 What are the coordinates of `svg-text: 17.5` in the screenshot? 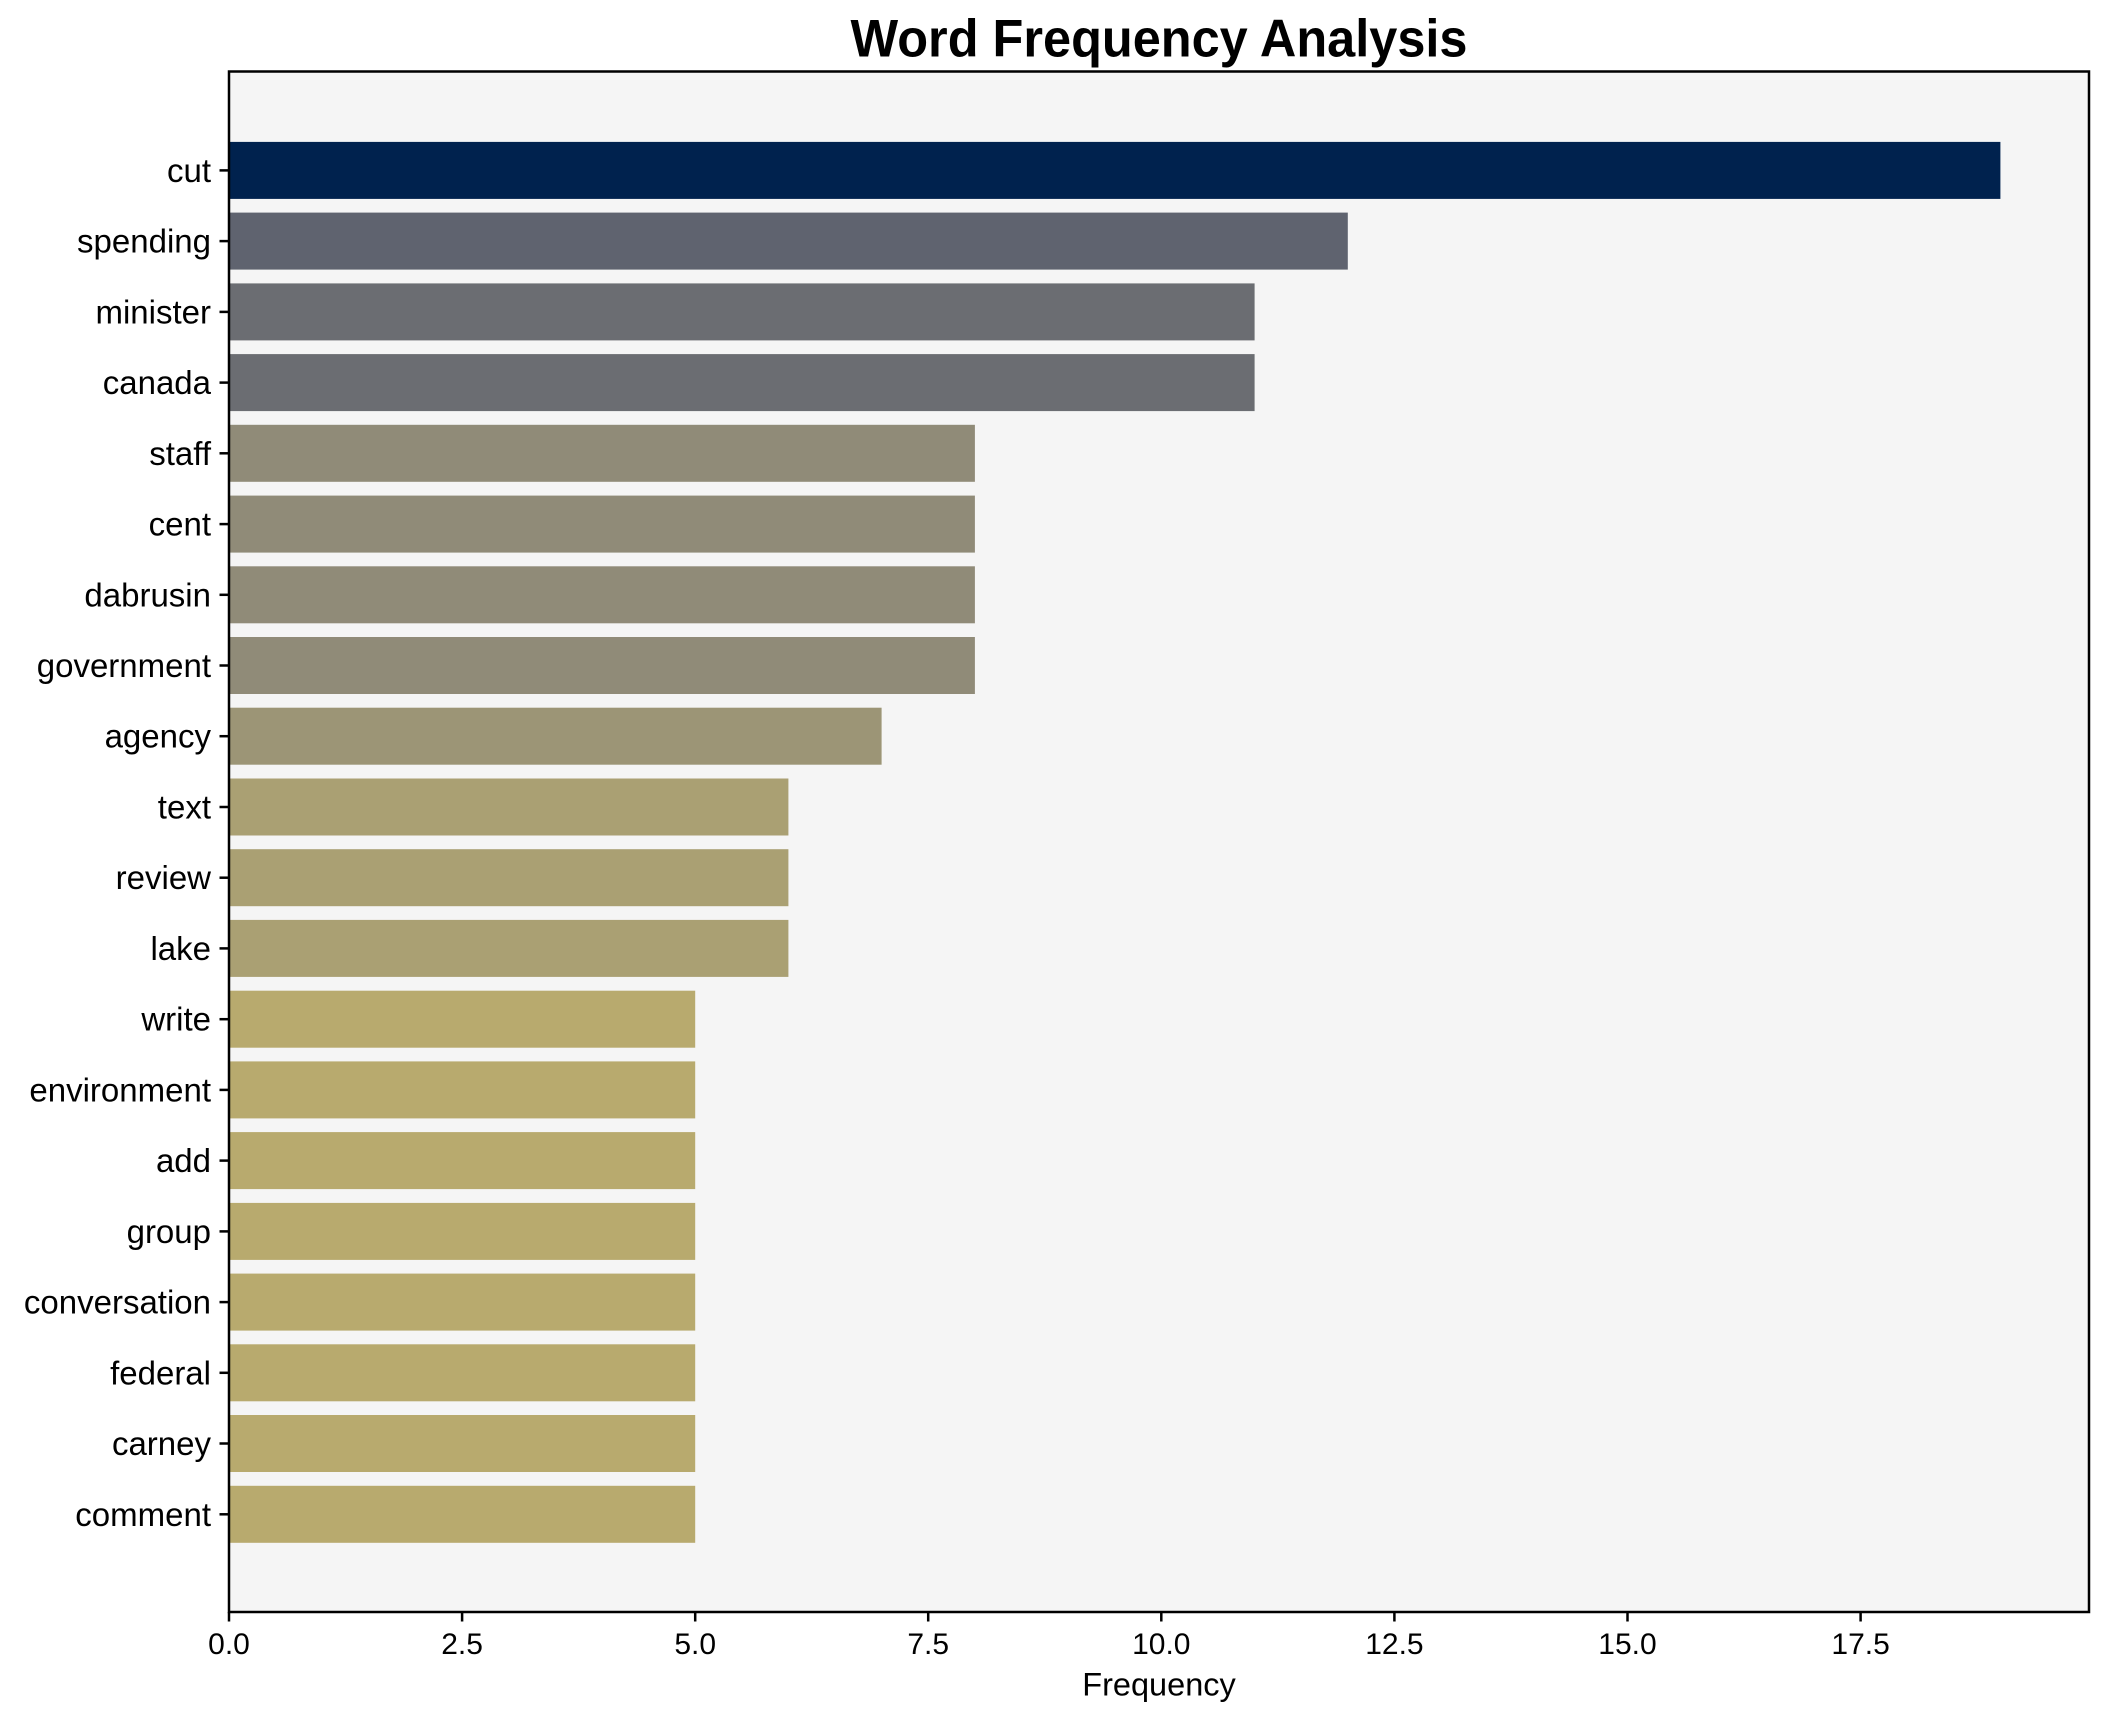 It's located at (1860, 1644).